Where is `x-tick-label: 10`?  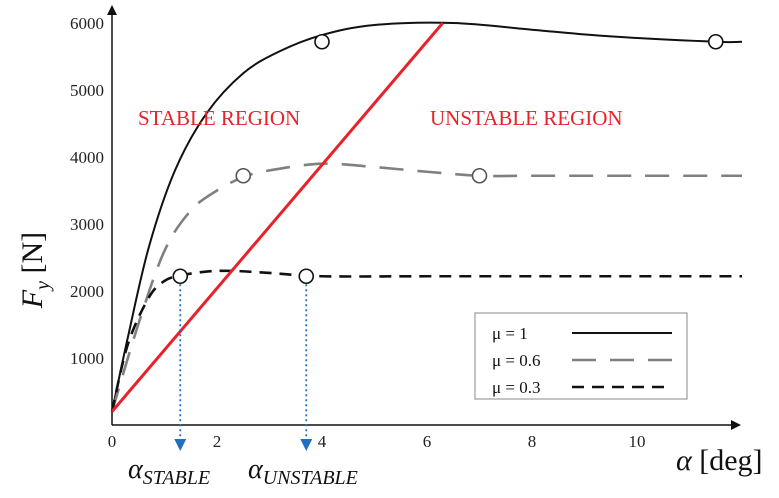
x-tick-label: 10 is located at coordinates (637, 441).